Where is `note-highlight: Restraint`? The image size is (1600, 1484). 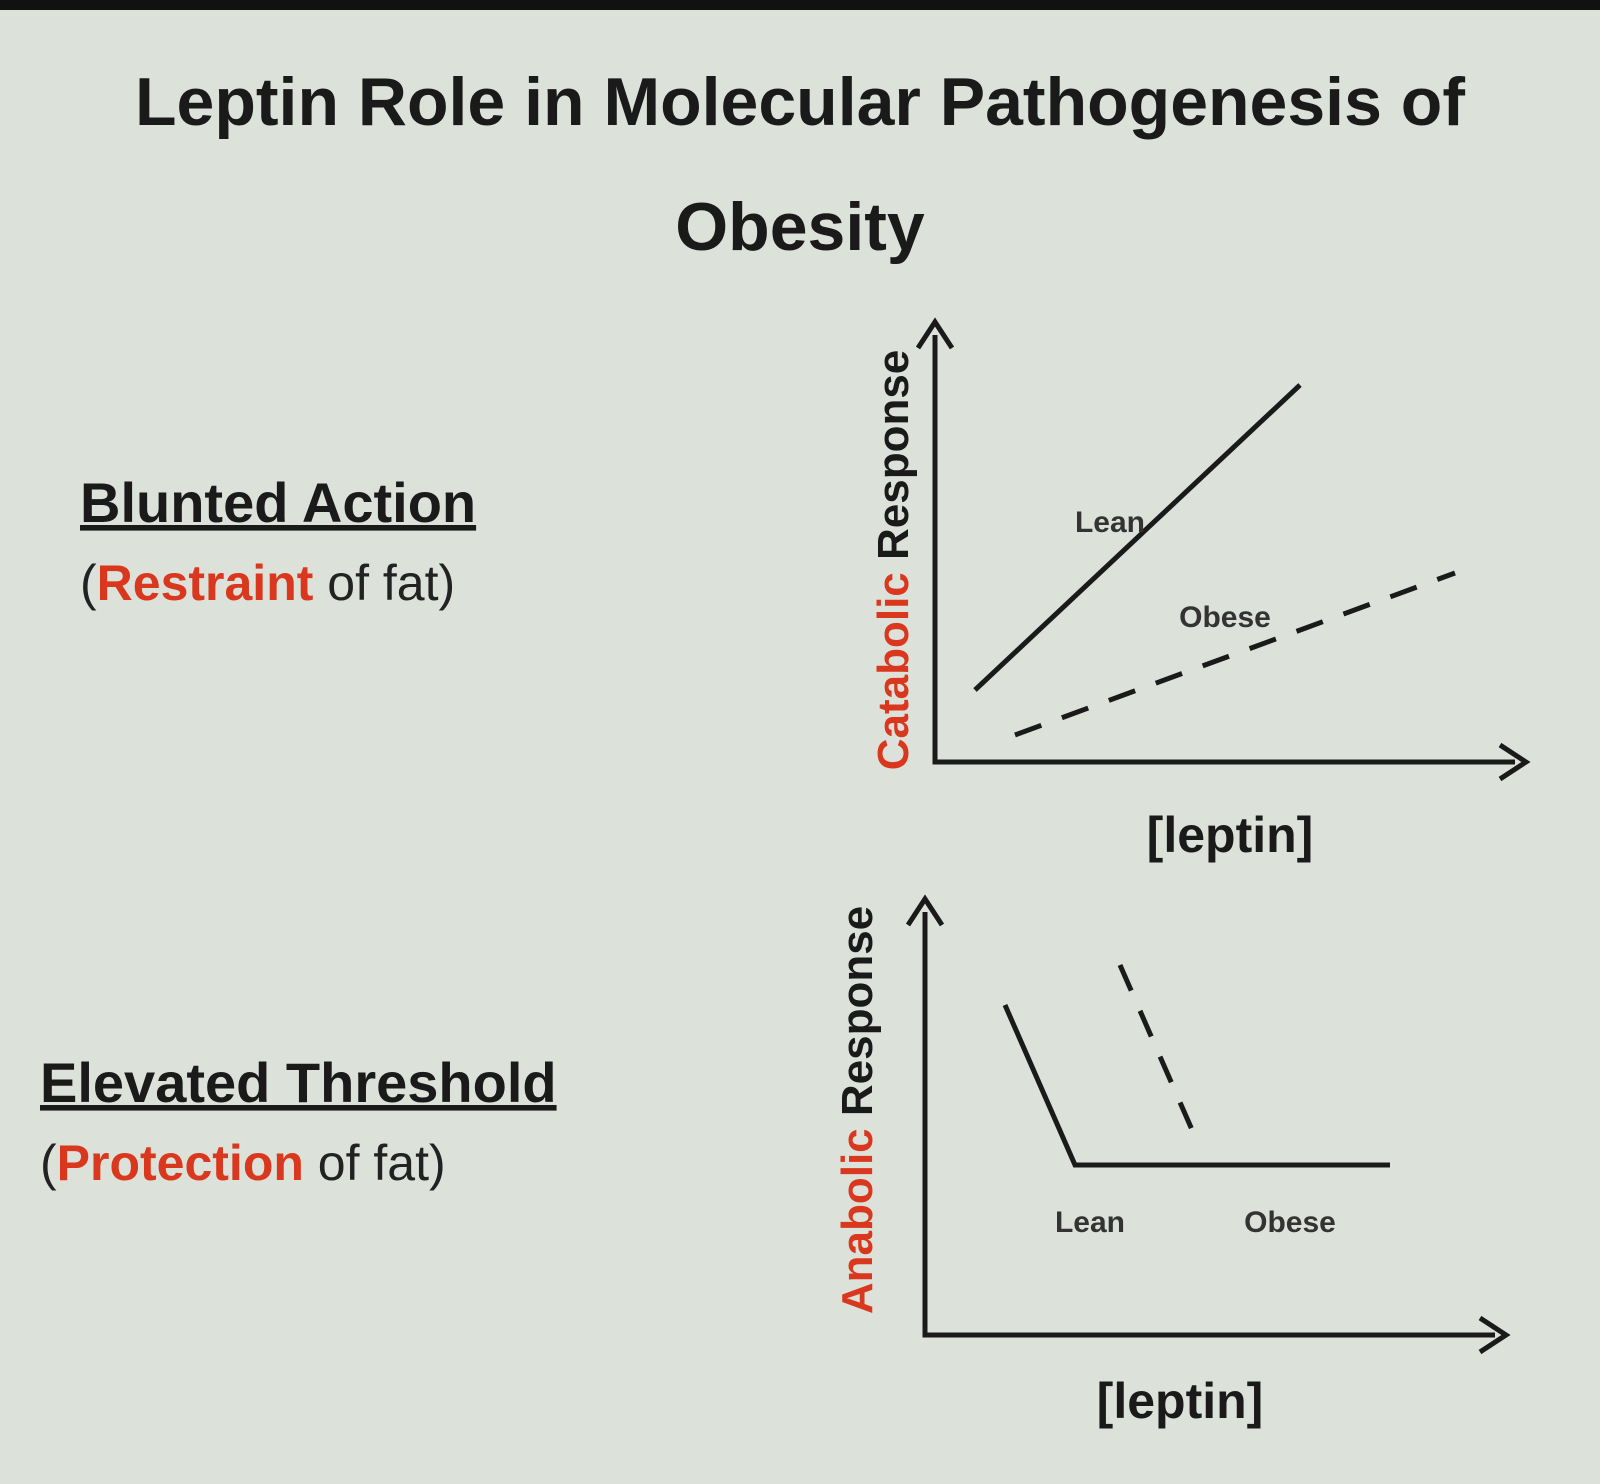
note-highlight: Restraint is located at coordinates (205, 583).